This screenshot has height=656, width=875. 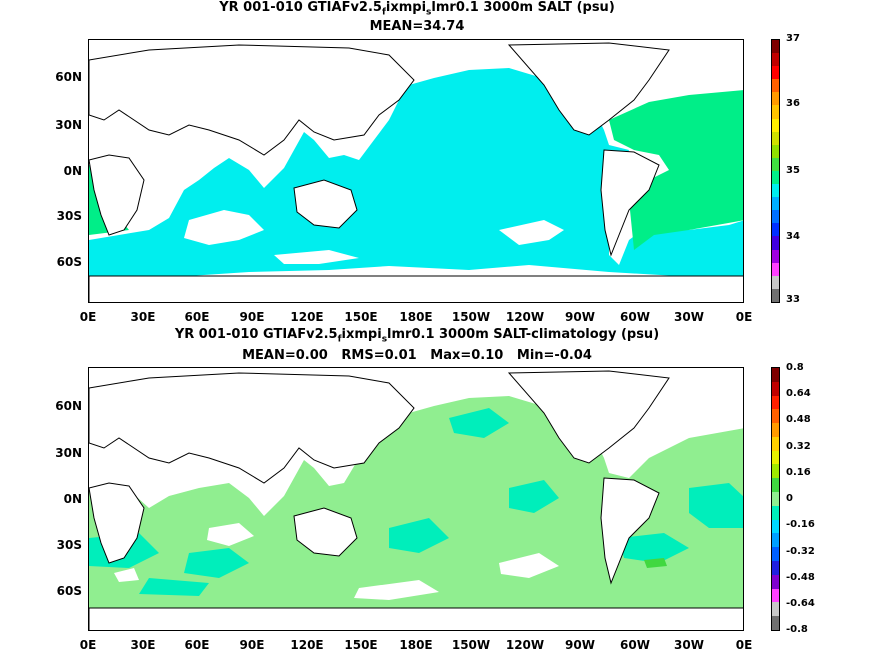 I want to click on map1-antarctica, so click(x=416, y=288).